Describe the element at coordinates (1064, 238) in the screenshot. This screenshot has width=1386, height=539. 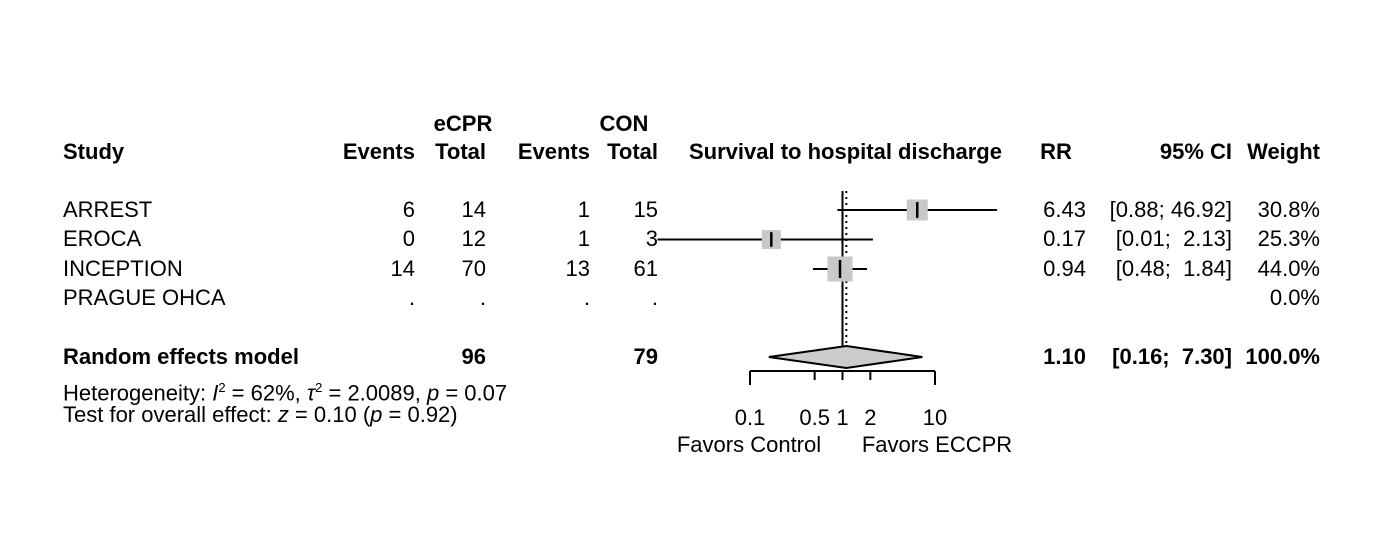
I see `rr-value: 0.17` at that location.